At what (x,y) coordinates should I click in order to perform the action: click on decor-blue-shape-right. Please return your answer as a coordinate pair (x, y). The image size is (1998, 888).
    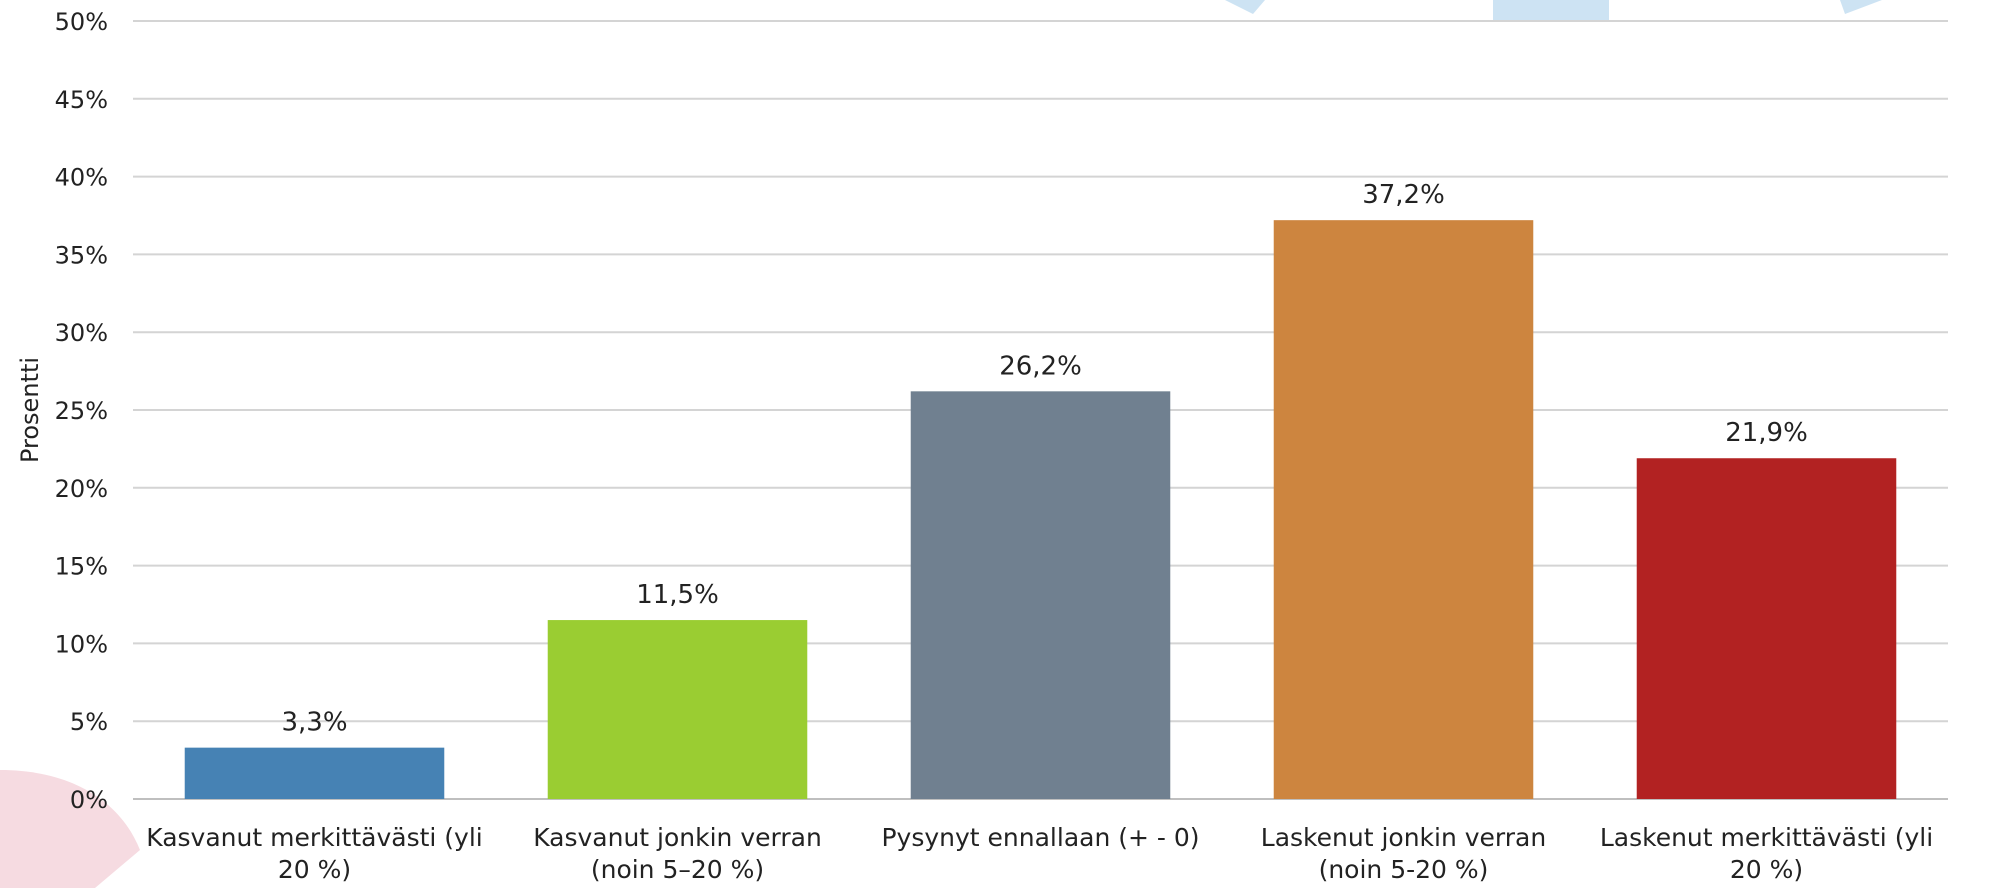
    Looking at the image, I should click on (1861, 7).